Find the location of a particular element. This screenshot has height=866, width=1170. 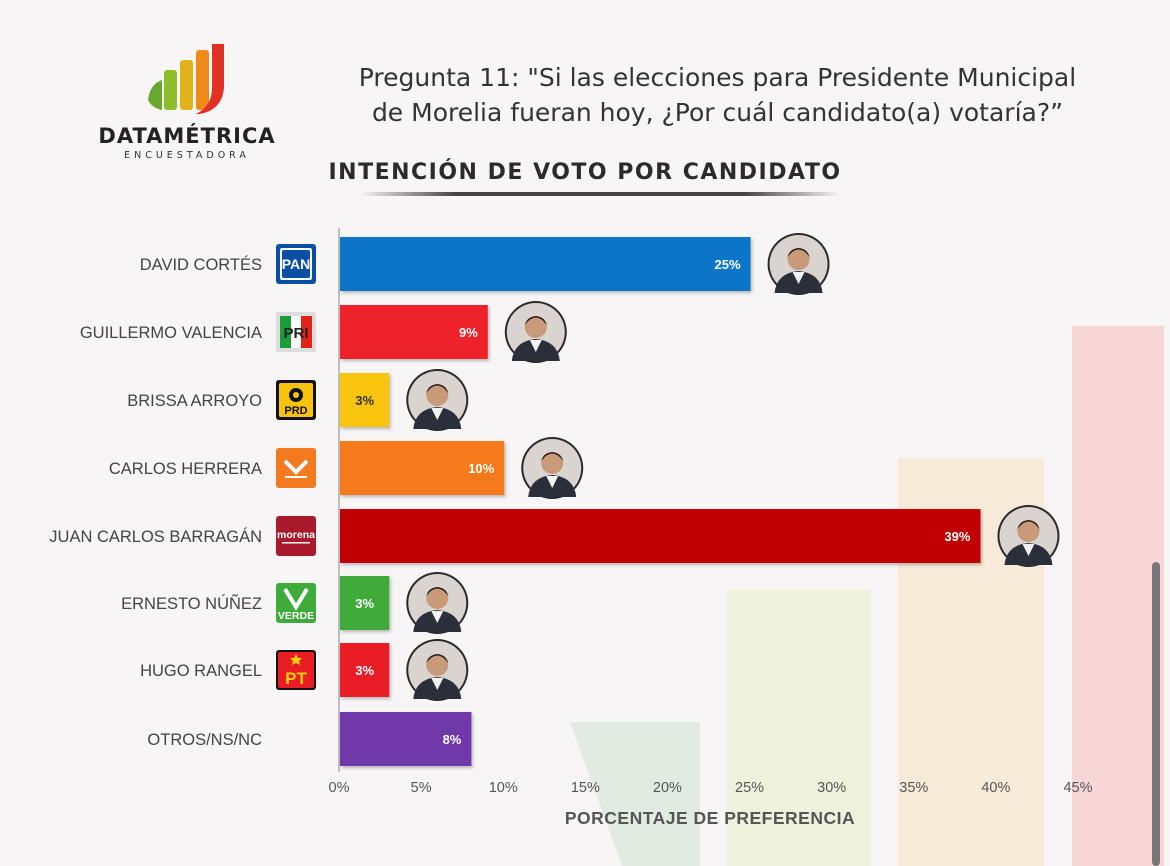

x-tick-label: 0% is located at coordinates (339, 788).